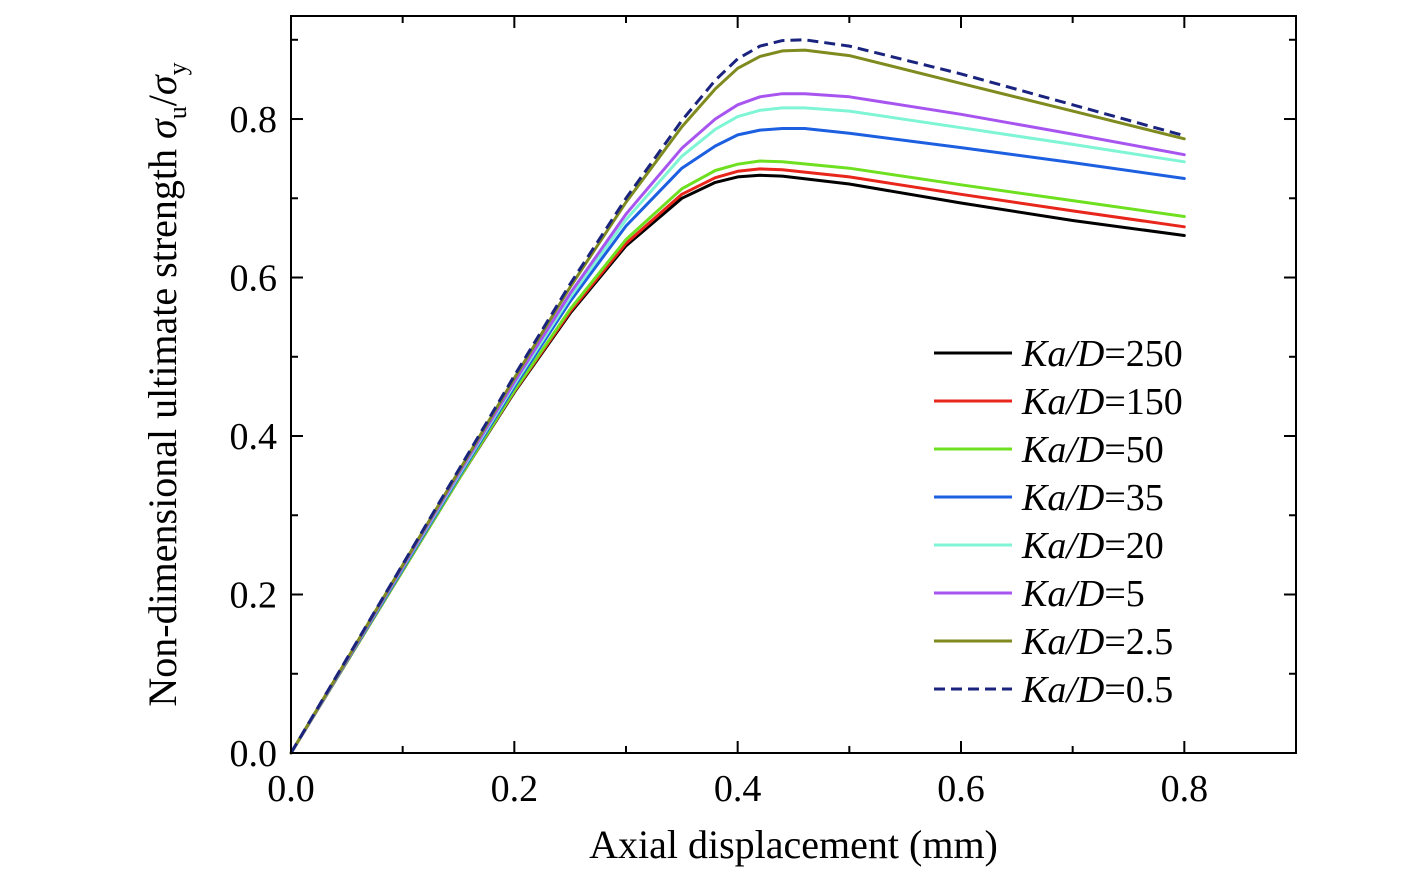  What do you see at coordinates (162, 100) in the screenshot?
I see `y-axis-title-slash: /` at bounding box center [162, 100].